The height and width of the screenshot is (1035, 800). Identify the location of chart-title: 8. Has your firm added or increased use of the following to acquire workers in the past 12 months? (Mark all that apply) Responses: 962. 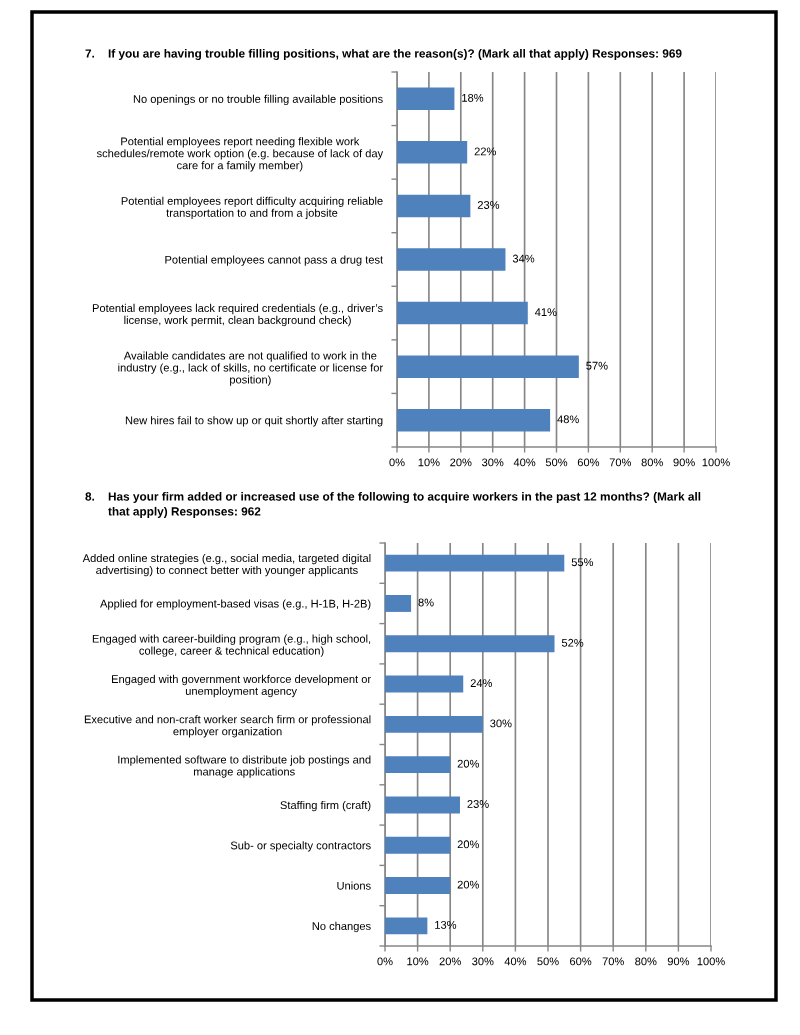
(393, 505).